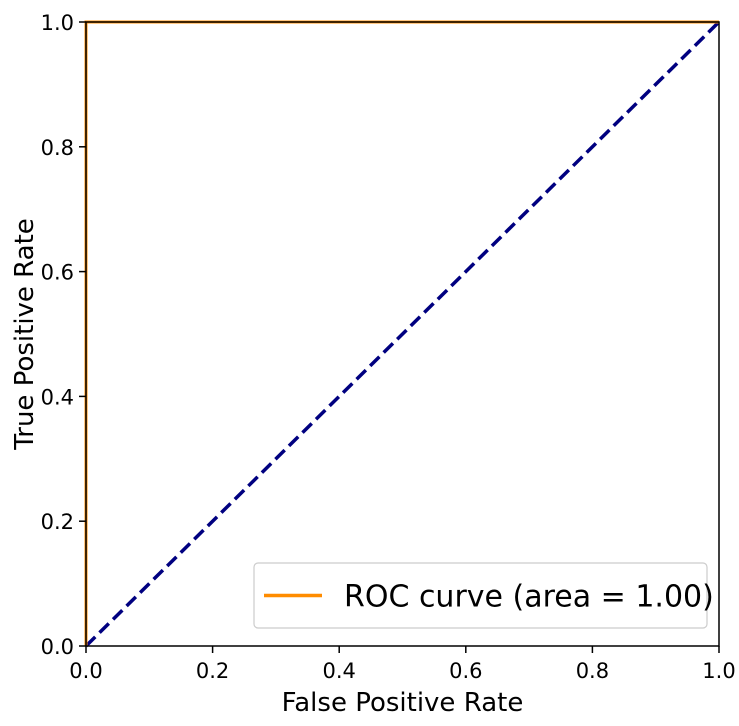 This screenshot has height=726, width=739. Describe the element at coordinates (25, 334) in the screenshot. I see `y-axis-title: True Positive Rate` at that location.